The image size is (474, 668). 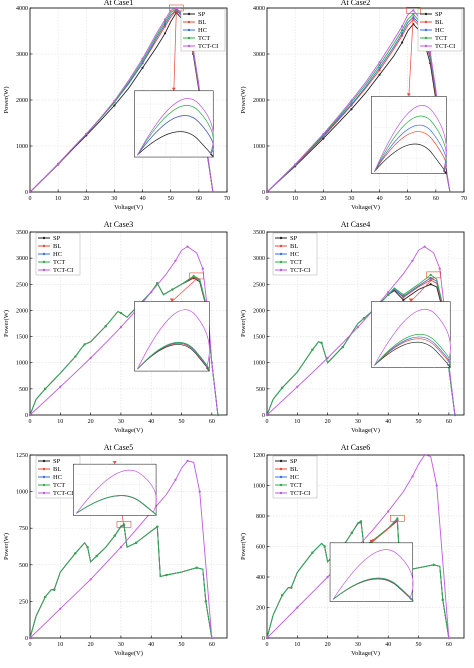 What do you see at coordinates (355, 447) in the screenshot?
I see `chart-title: At Case6` at bounding box center [355, 447].